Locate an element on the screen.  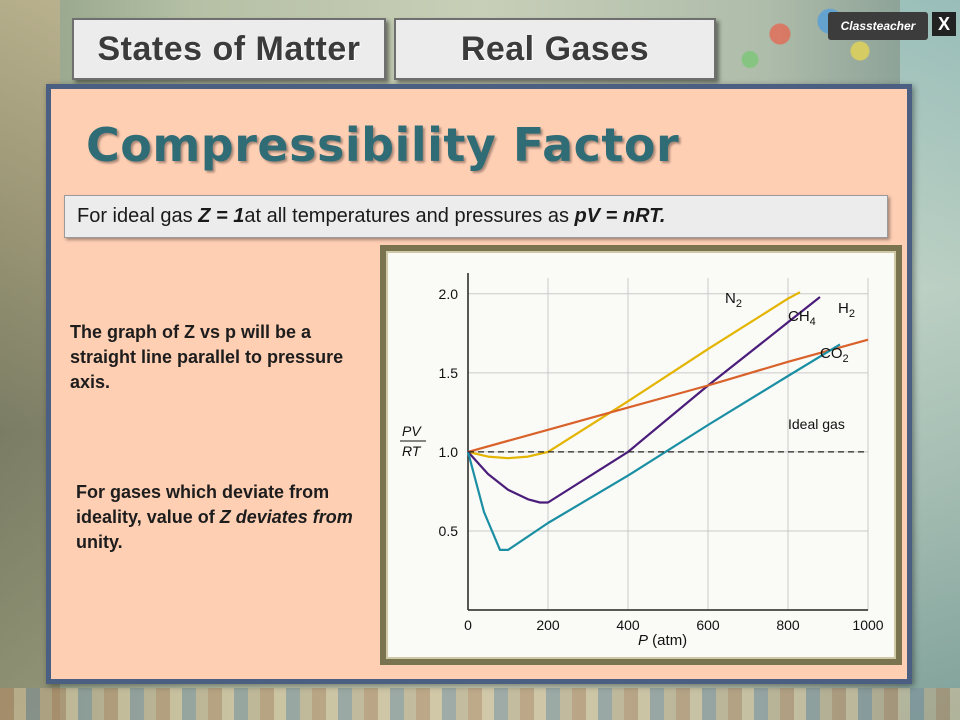
y-tick-label: 2.0 is located at coordinates (449, 294).